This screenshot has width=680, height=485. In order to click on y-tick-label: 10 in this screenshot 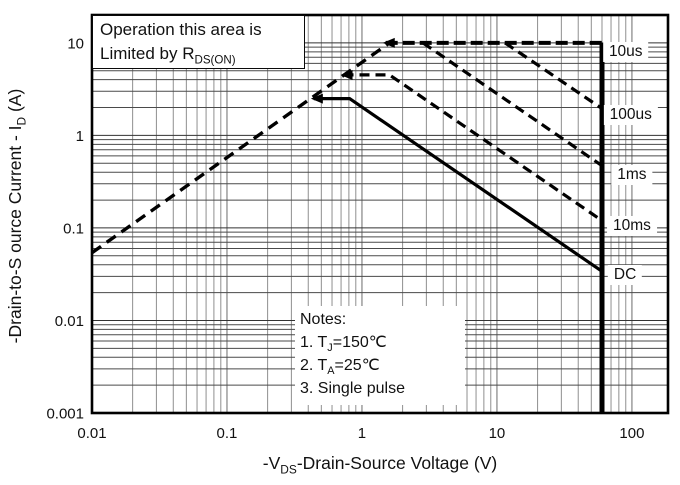, I will do `click(75, 43)`.